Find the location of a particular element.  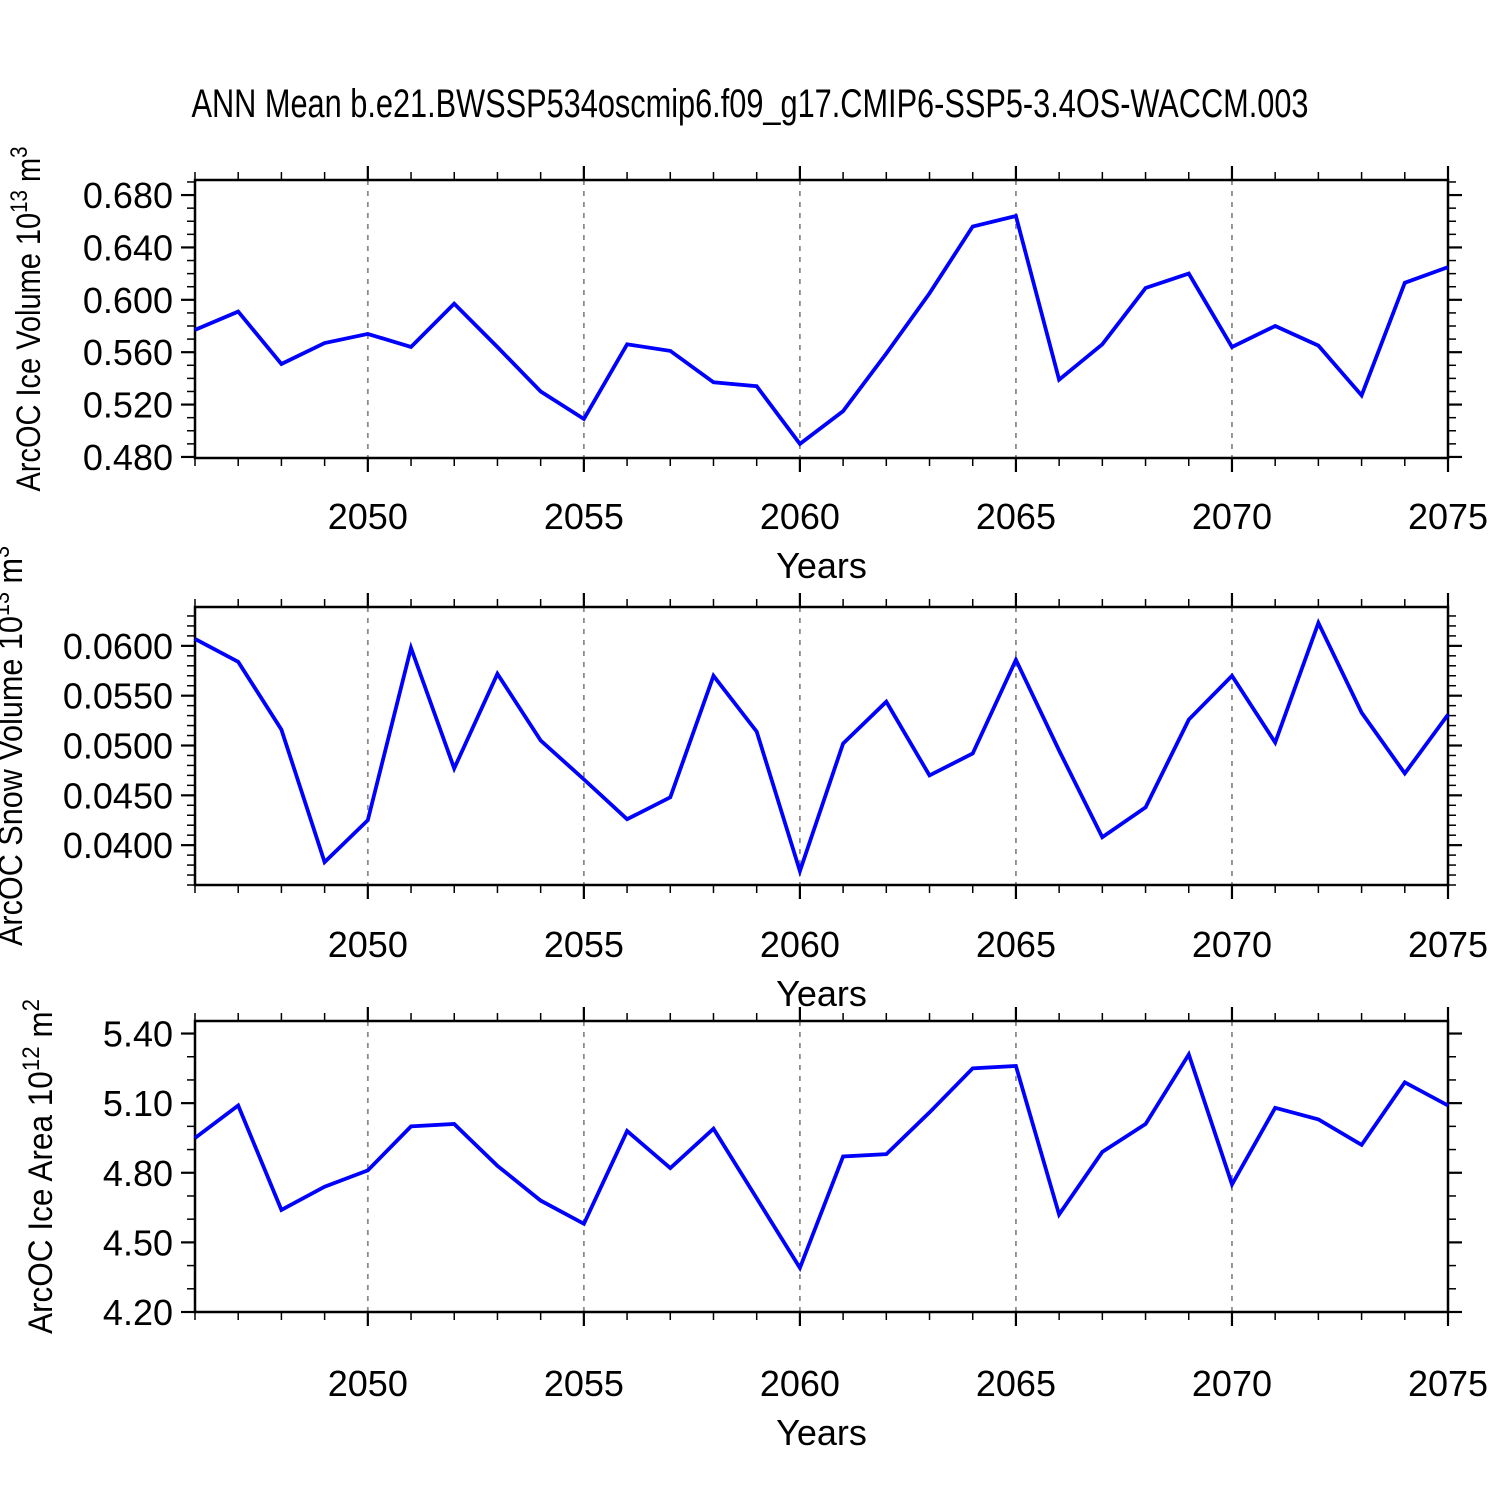

y-axis-title: ArcOC Ice Area 1012 m2 is located at coordinates (39, 1166).